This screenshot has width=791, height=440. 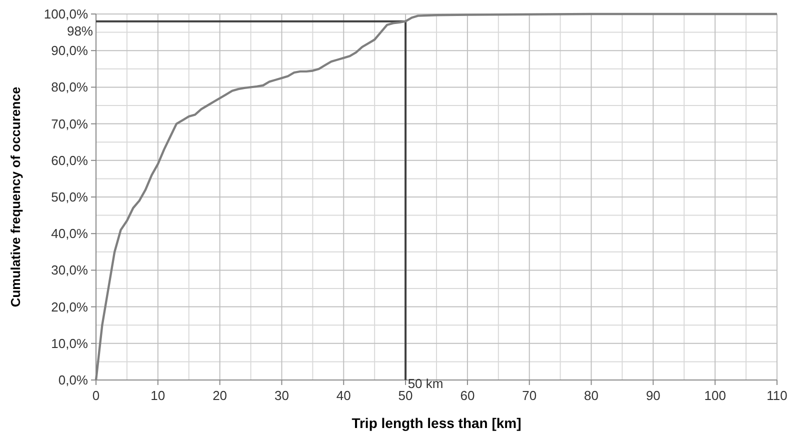 I want to click on x-tick-label: 100, so click(x=715, y=395).